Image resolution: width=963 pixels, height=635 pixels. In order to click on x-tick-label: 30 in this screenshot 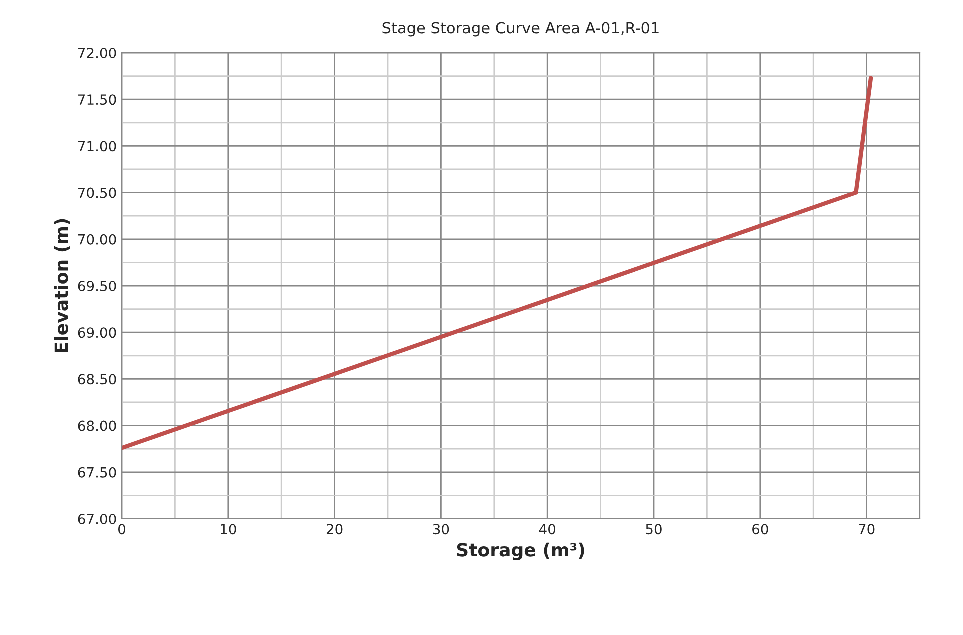, I will do `click(441, 529)`.